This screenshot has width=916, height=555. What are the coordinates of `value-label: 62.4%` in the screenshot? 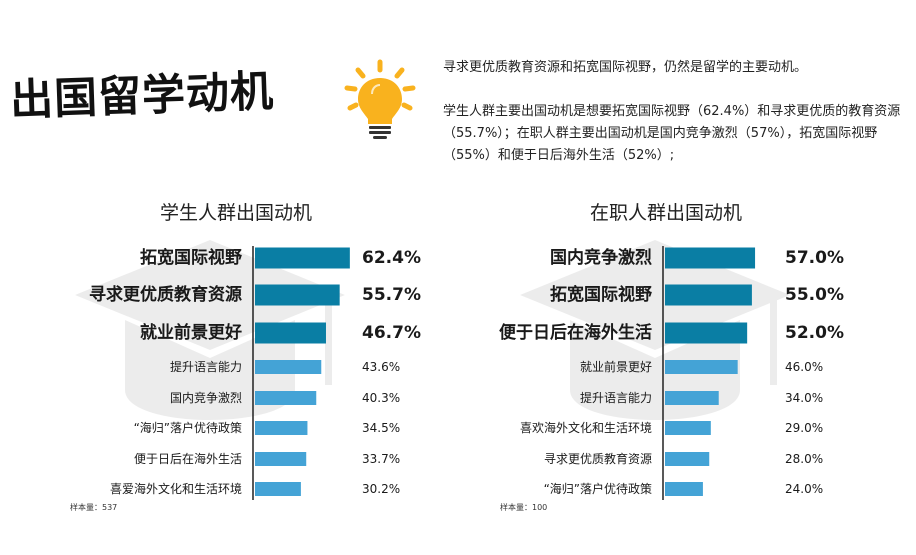 It's located at (391, 258).